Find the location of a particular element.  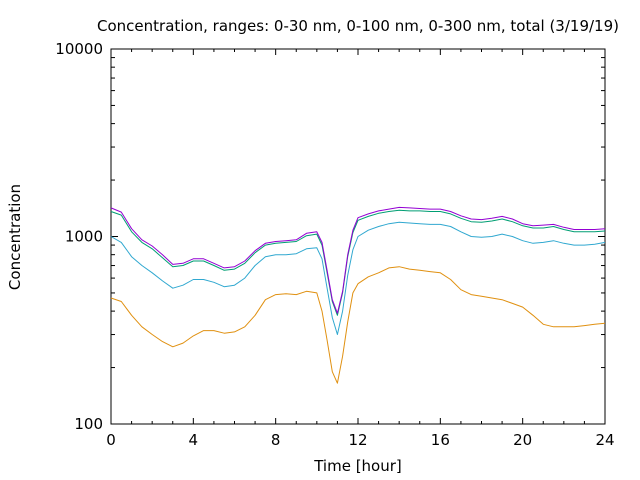

x-tick-label: 4 is located at coordinates (194, 440).